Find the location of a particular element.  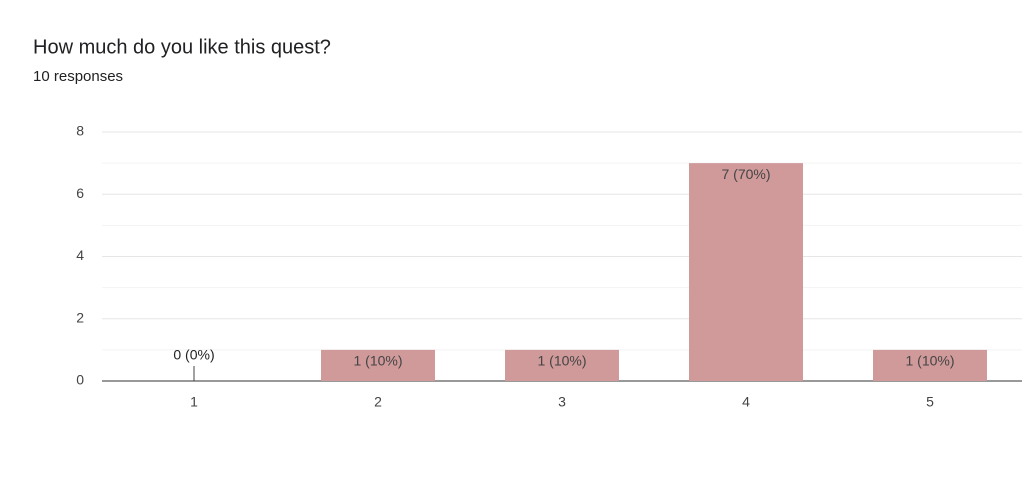

chart-subtitle: 10 responses is located at coordinates (78, 76).